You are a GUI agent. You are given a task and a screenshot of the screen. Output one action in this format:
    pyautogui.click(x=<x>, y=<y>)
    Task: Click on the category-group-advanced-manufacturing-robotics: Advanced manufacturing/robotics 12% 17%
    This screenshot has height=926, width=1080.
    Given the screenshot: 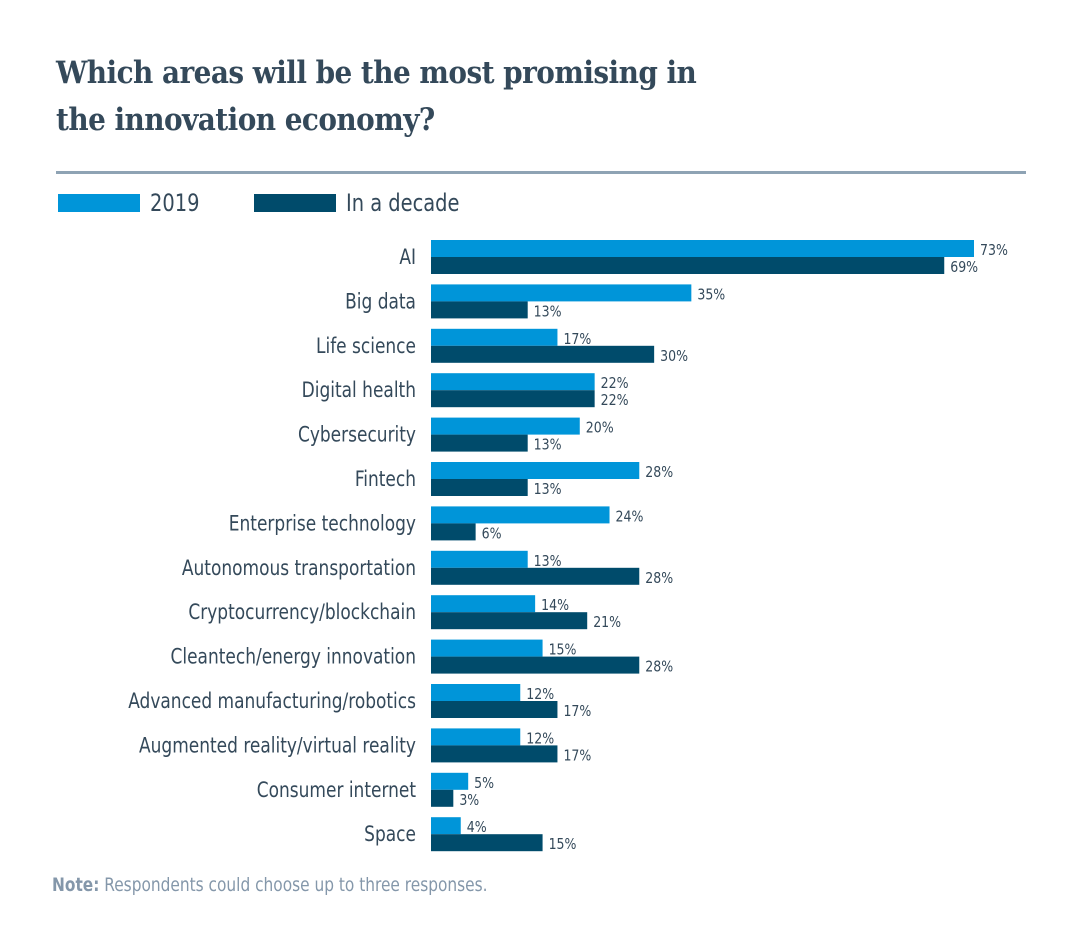 What is the action you would take?
    pyautogui.click(x=359, y=702)
    